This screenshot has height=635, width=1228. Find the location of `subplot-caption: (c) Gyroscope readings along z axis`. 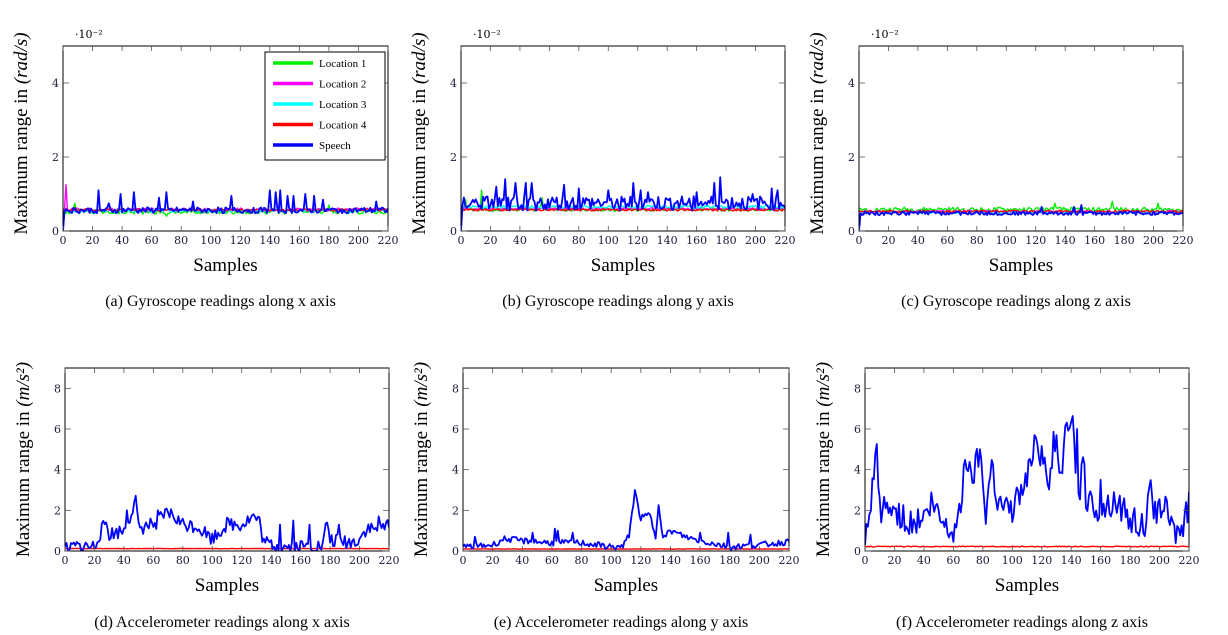

subplot-caption: (c) Gyroscope readings along z axis is located at coordinates (1016, 301).